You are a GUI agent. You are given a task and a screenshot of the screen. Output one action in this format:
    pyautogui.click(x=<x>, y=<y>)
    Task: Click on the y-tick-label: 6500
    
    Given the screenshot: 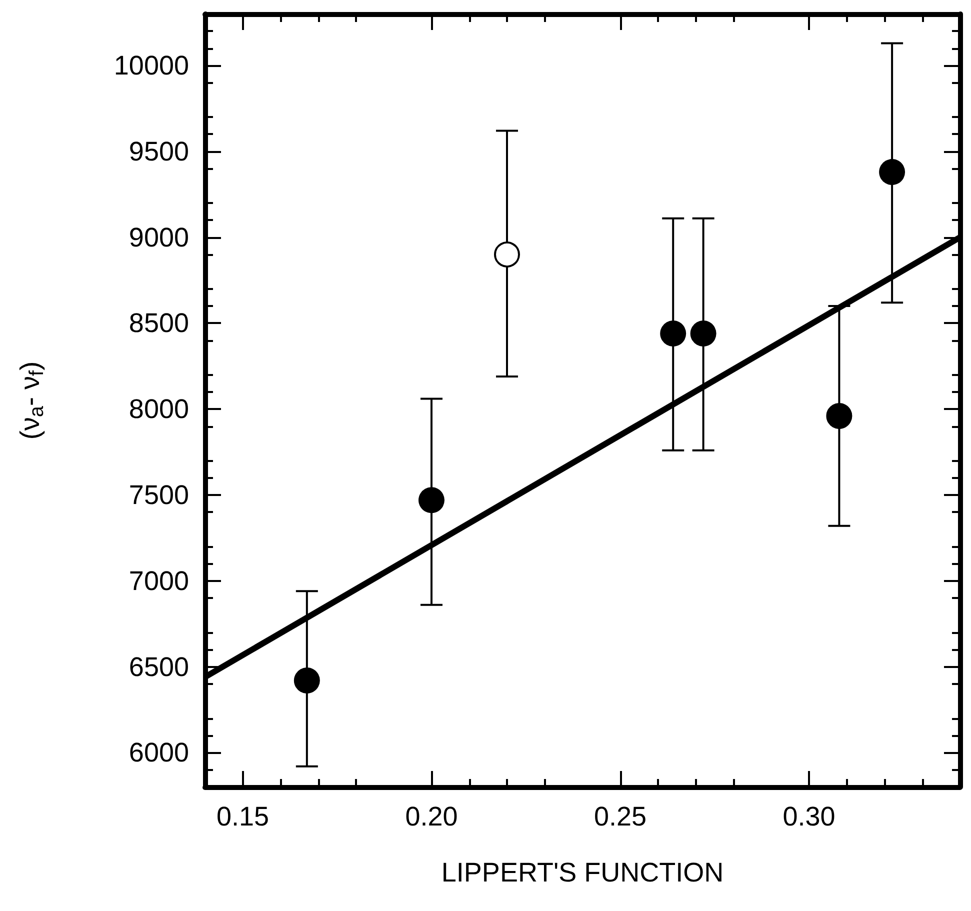 What is the action you would take?
    pyautogui.click(x=158, y=667)
    